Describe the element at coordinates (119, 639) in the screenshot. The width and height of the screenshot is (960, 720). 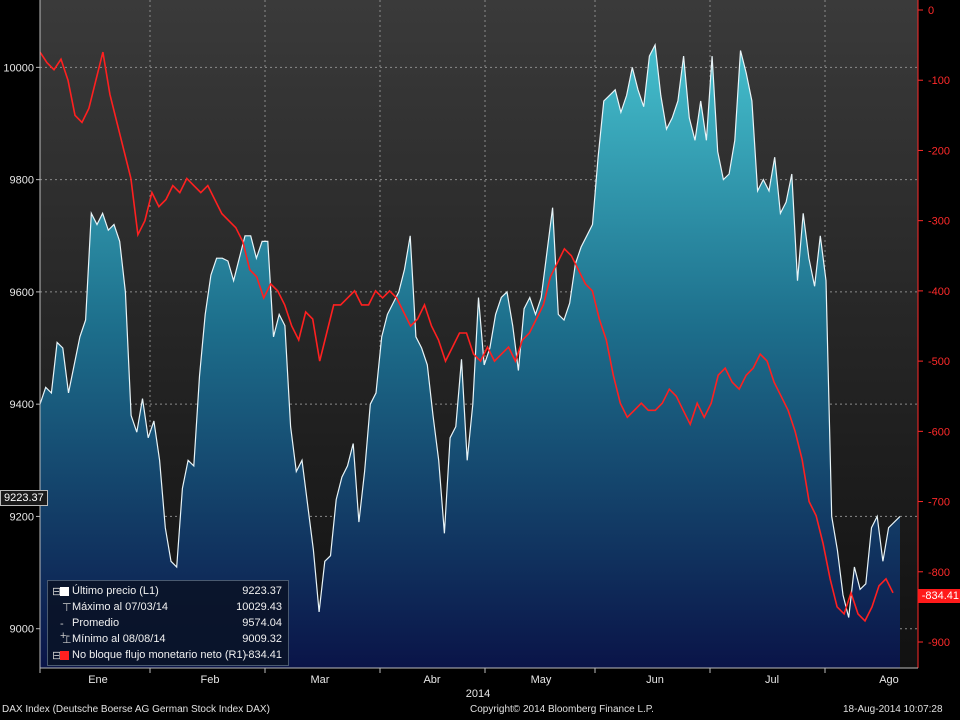
I see `legend-label: Mínimo al 08/08/14` at that location.